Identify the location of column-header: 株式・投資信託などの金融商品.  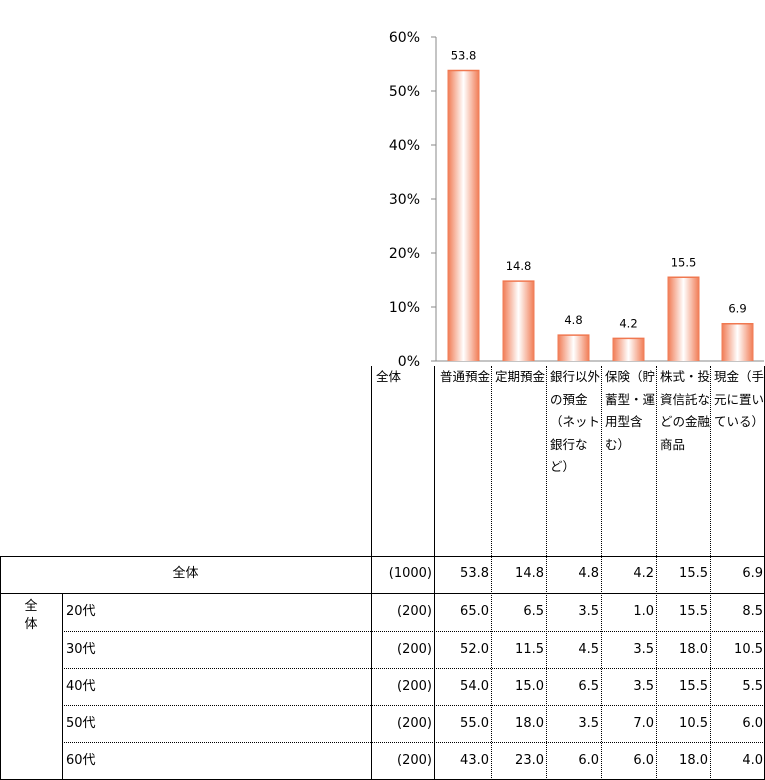
(685, 410).